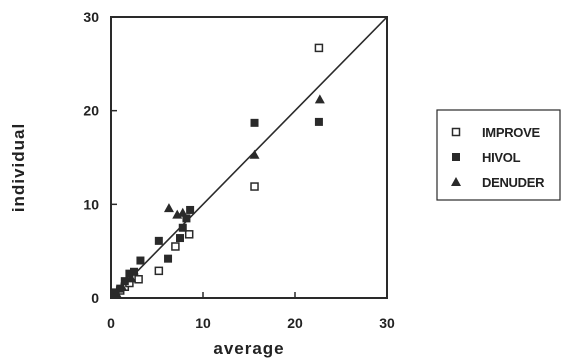 Image resolution: width=562 pixels, height=358 pixels. What do you see at coordinates (91, 204) in the screenshot?
I see `y-tick-label: 10` at bounding box center [91, 204].